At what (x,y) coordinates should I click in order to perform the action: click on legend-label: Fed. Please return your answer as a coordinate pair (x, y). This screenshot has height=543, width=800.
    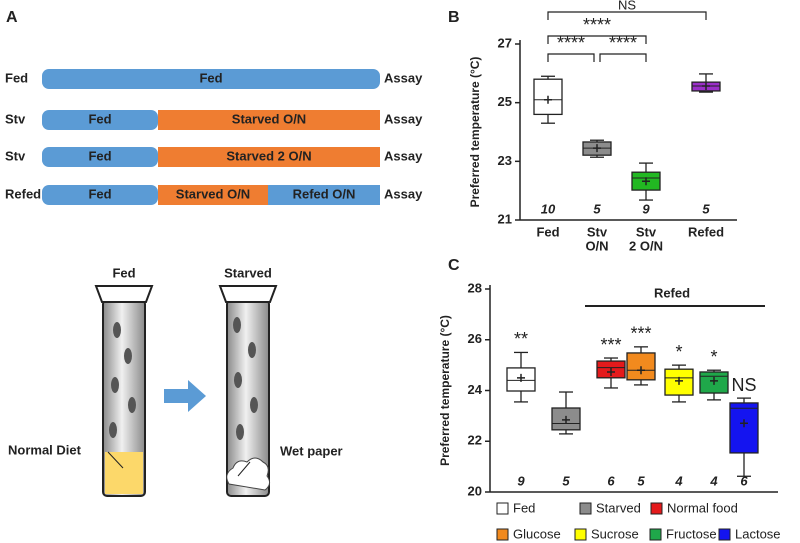
    Looking at the image, I should click on (524, 507).